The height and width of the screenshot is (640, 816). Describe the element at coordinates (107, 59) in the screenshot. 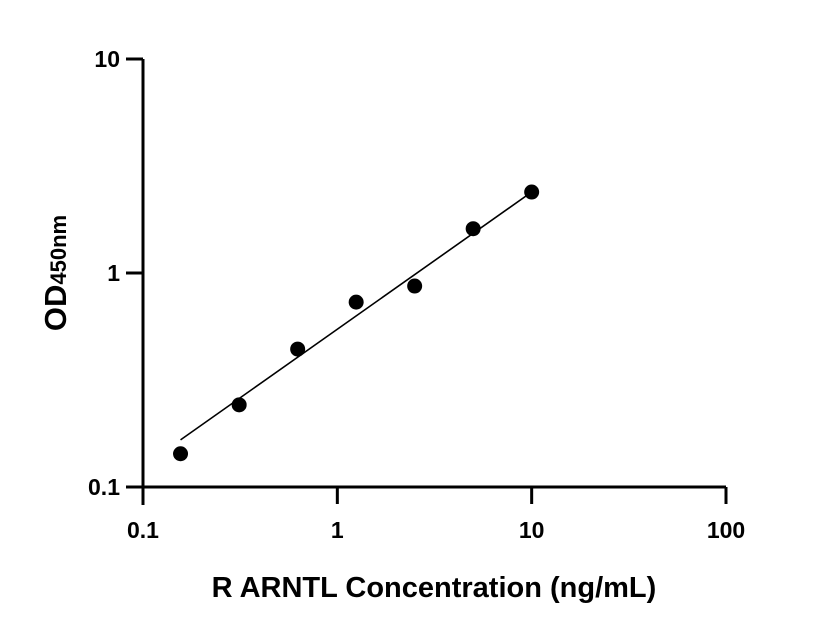

I see `y-tick-label: 10` at that location.